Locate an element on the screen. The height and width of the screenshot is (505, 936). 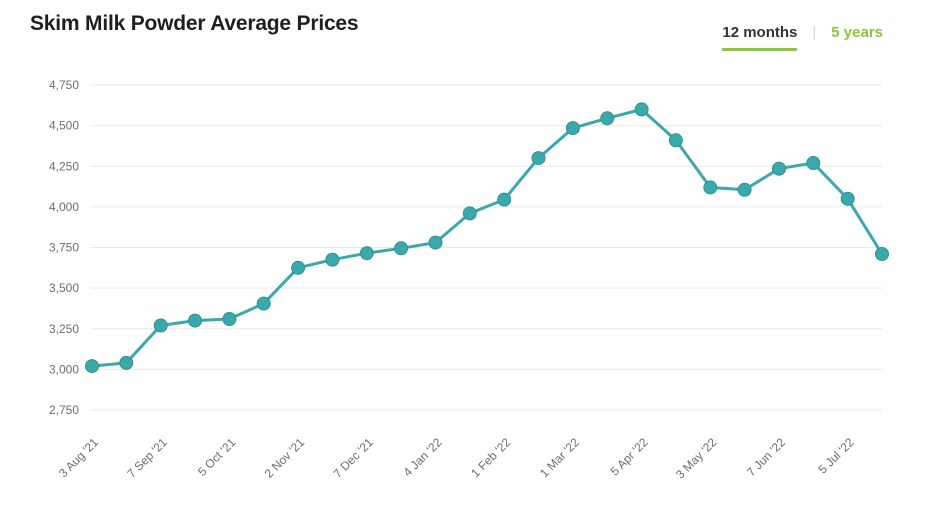
x-axis-tick-label: 7 Dec '21 is located at coordinates (353, 458).